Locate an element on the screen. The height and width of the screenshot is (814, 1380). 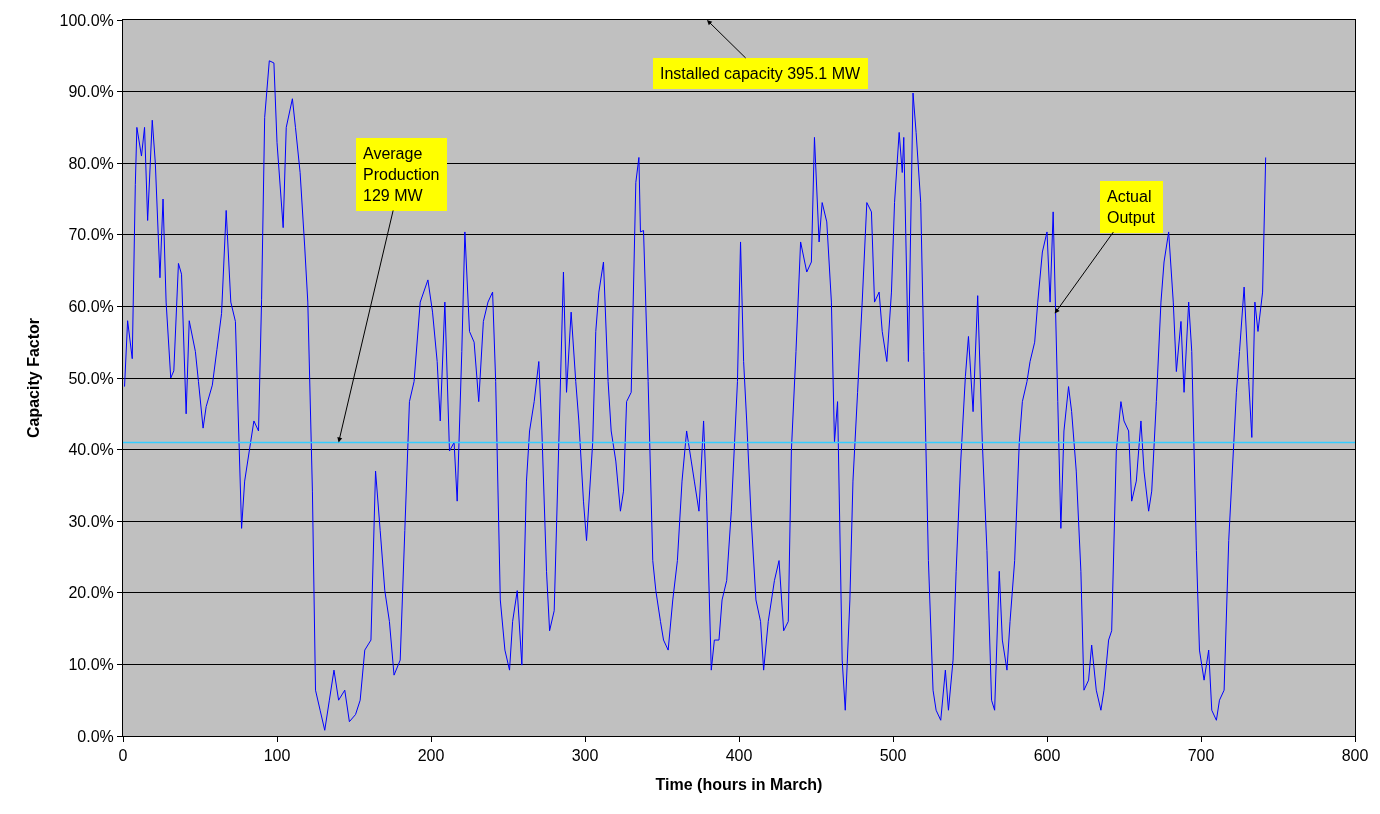
y-axis-title: Capacity Factor is located at coordinates (34, 378).